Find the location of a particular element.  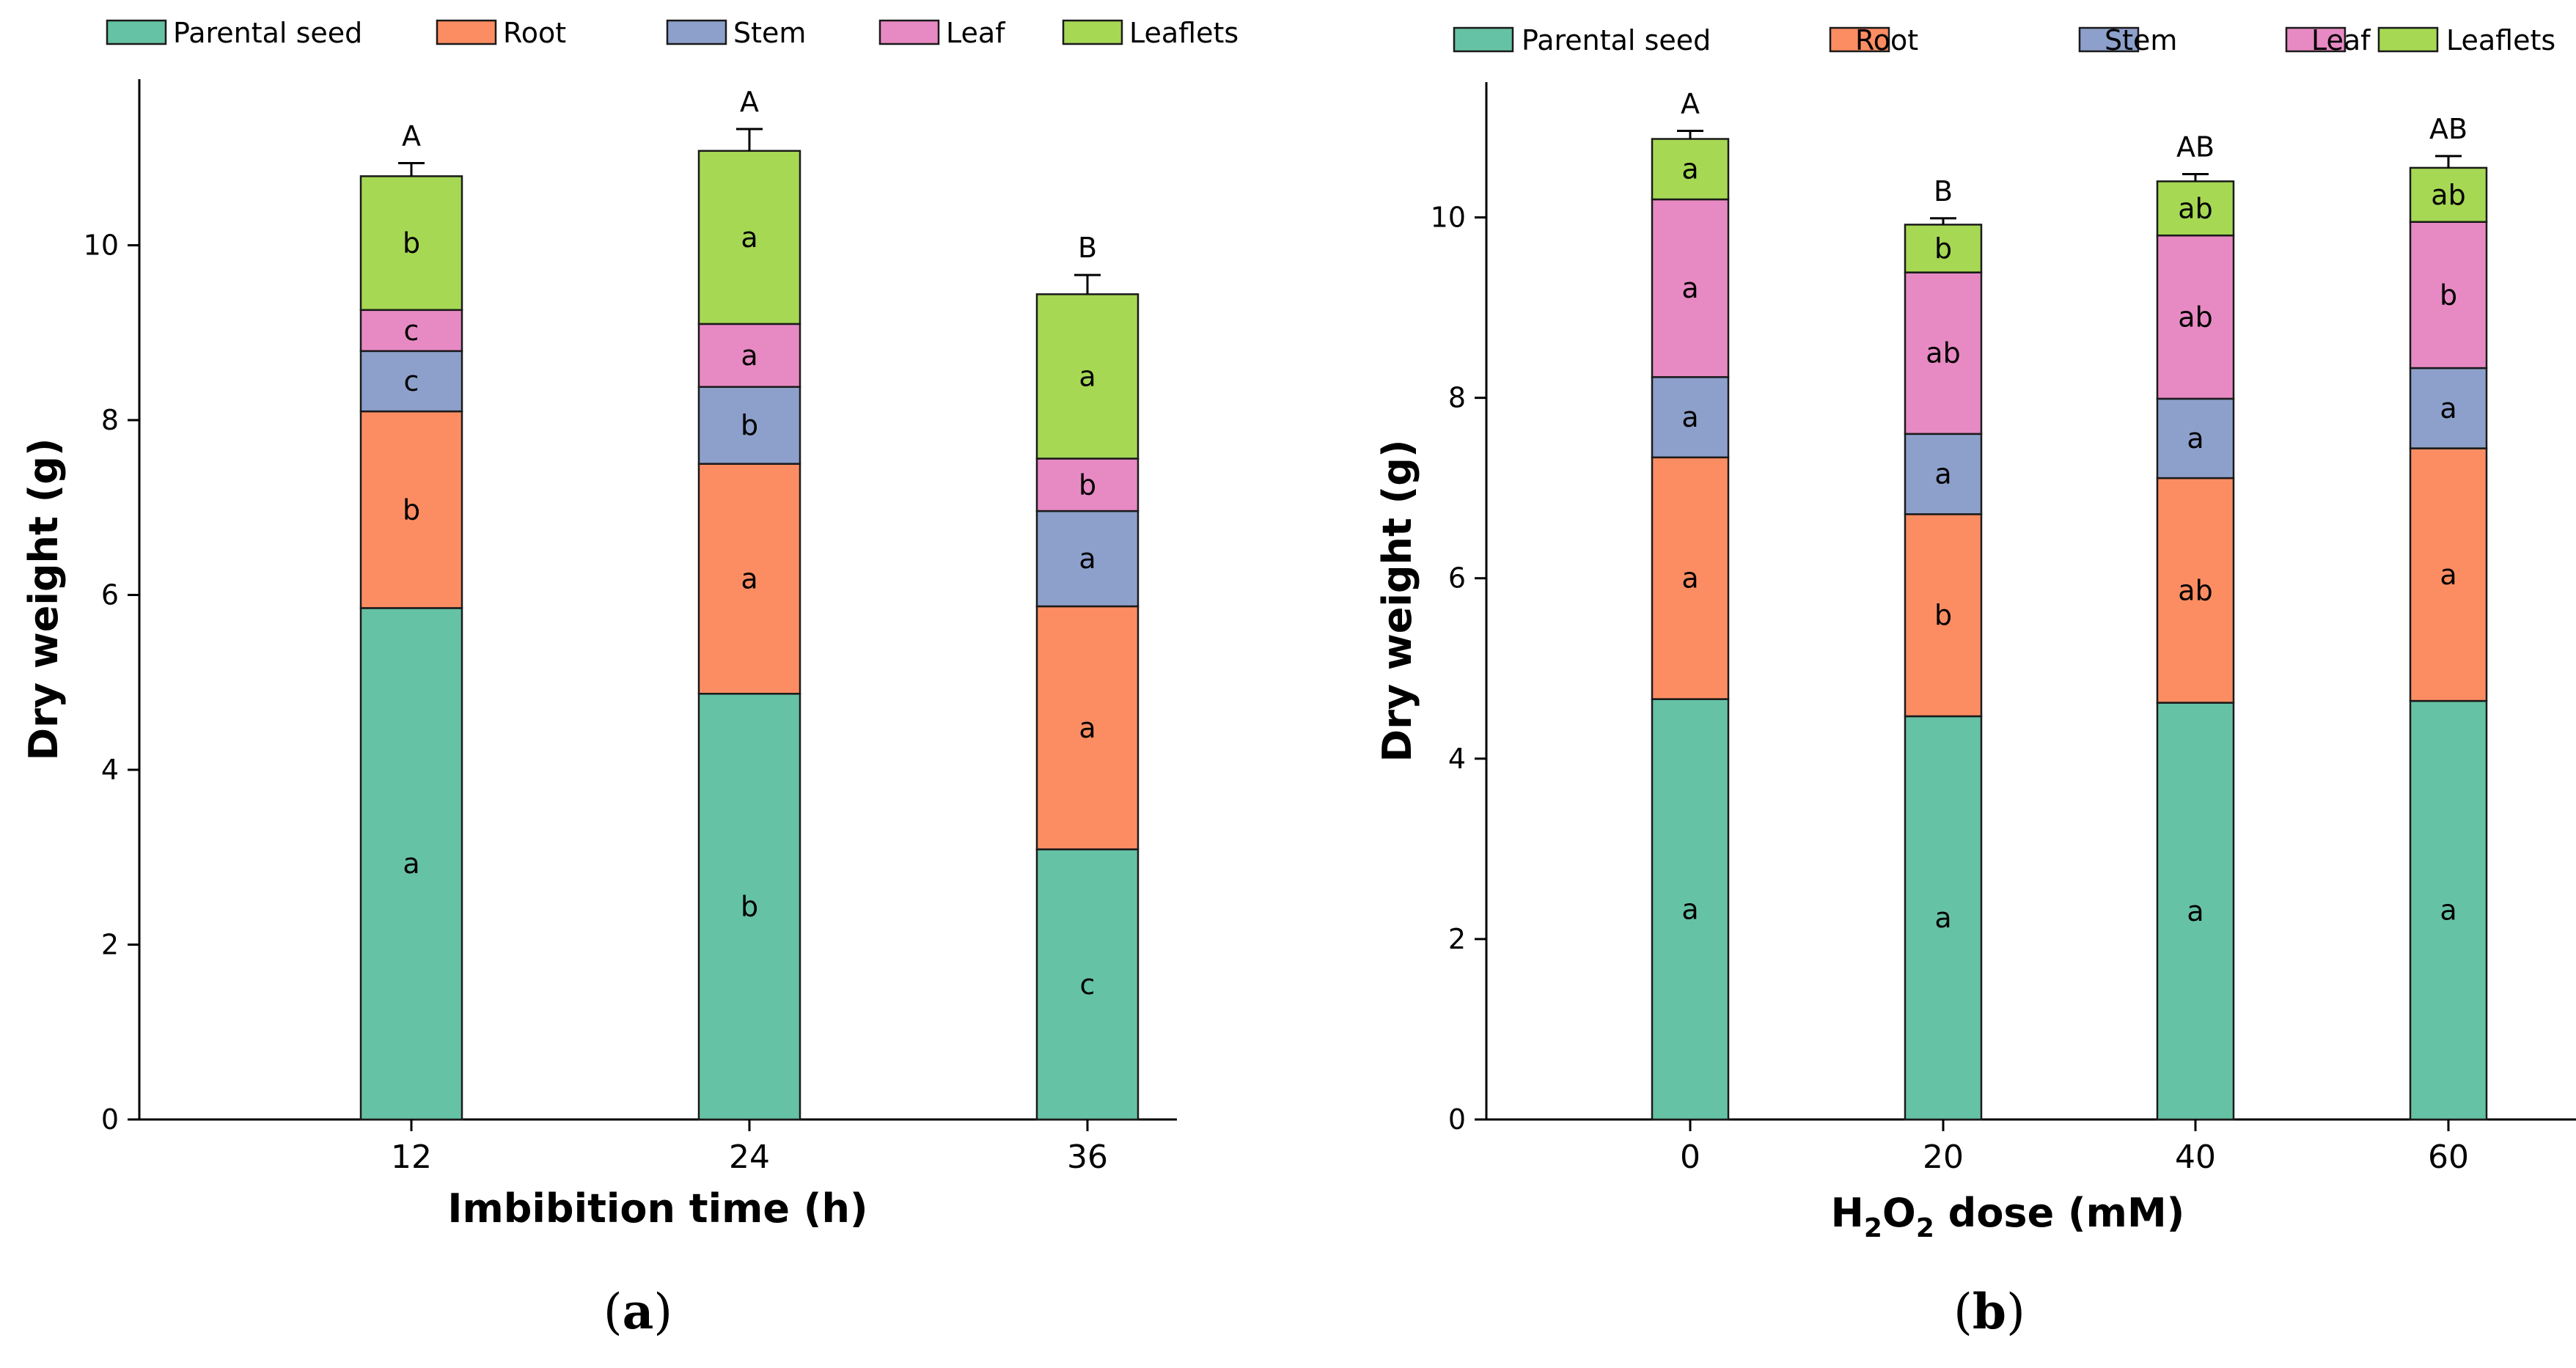

x-tick-label: 0 is located at coordinates (1690, 1157).